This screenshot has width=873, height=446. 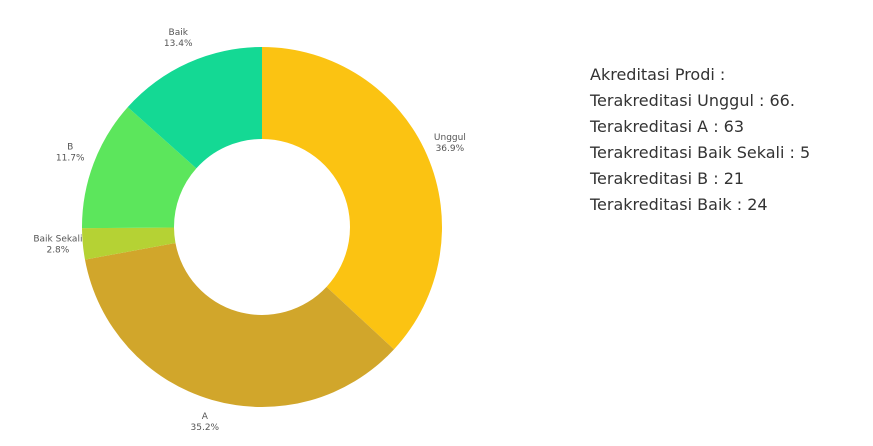 I want to click on slice-value-label: 36.9%, so click(x=450, y=149).